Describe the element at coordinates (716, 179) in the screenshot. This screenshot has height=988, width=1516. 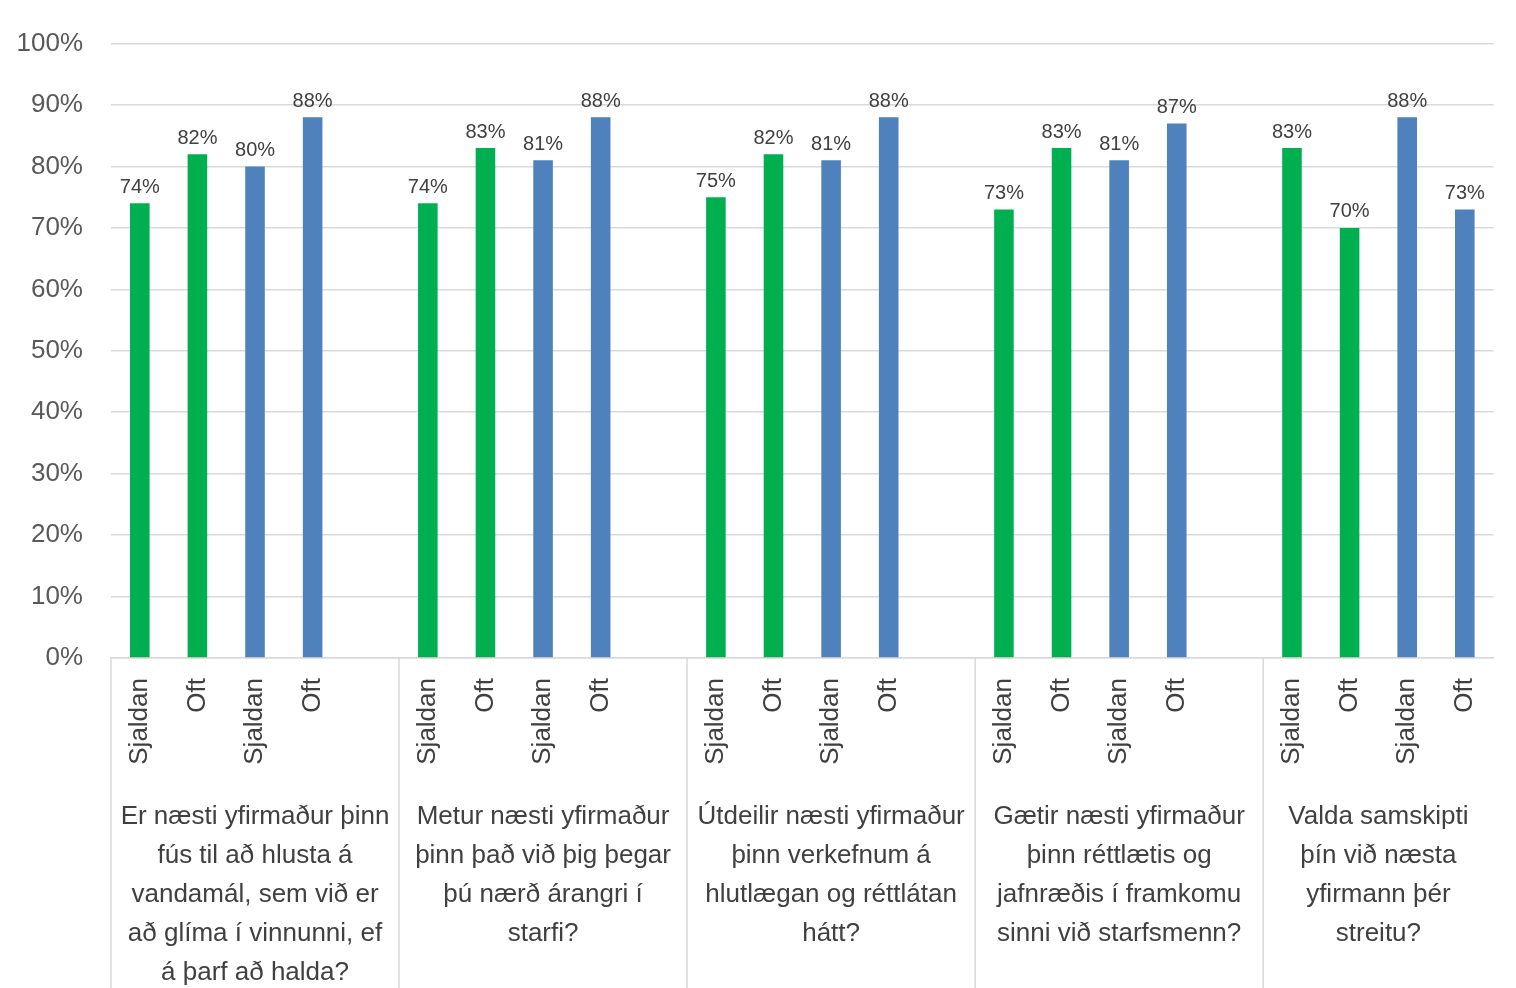
I see `data-label: 75%` at that location.